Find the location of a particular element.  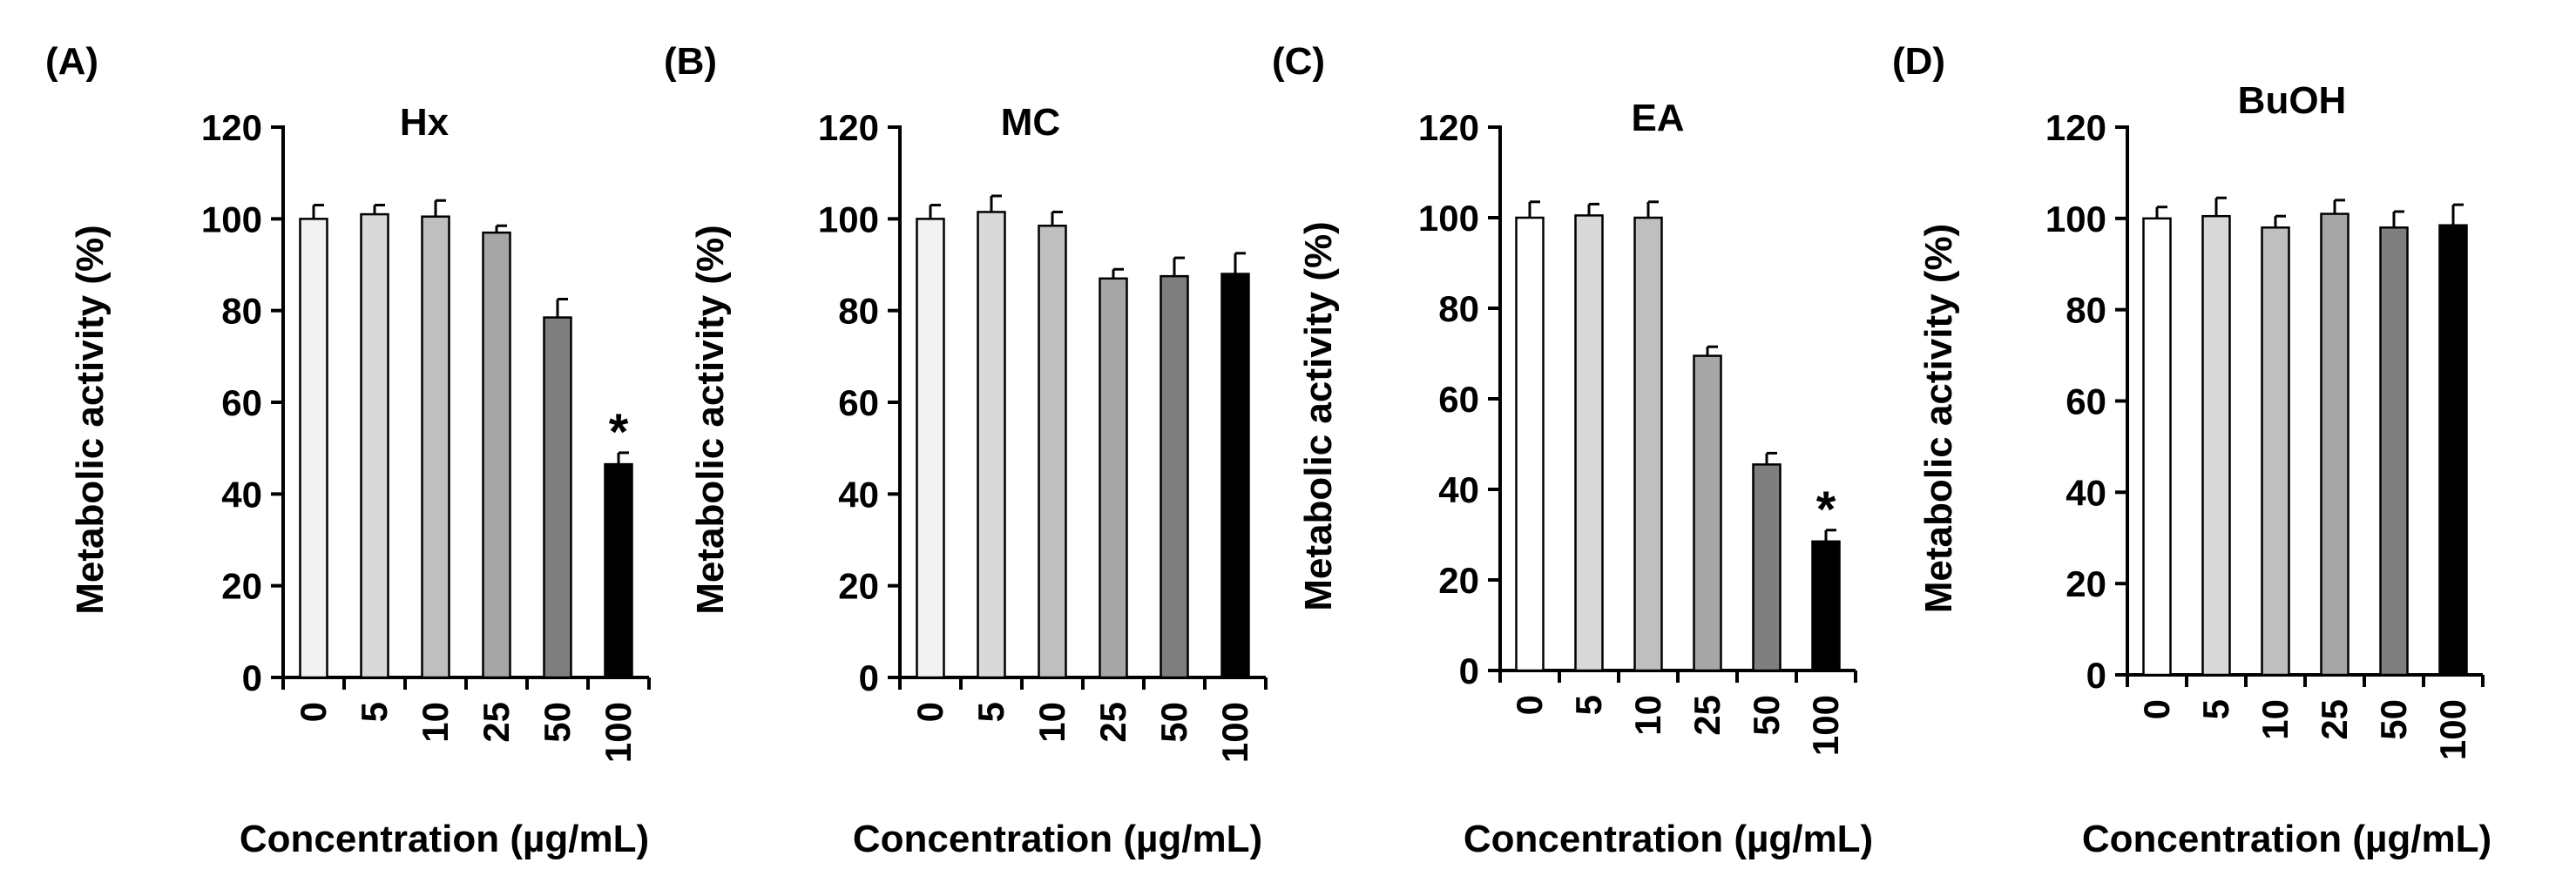

panel-label: (C) is located at coordinates (1298, 62).